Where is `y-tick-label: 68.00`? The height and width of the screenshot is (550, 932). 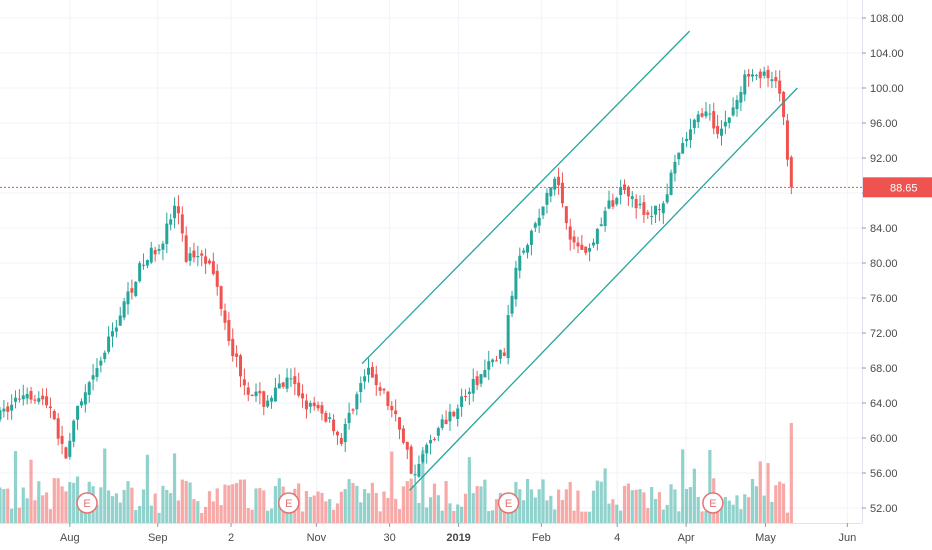
y-tick-label: 68.00 is located at coordinates (884, 369).